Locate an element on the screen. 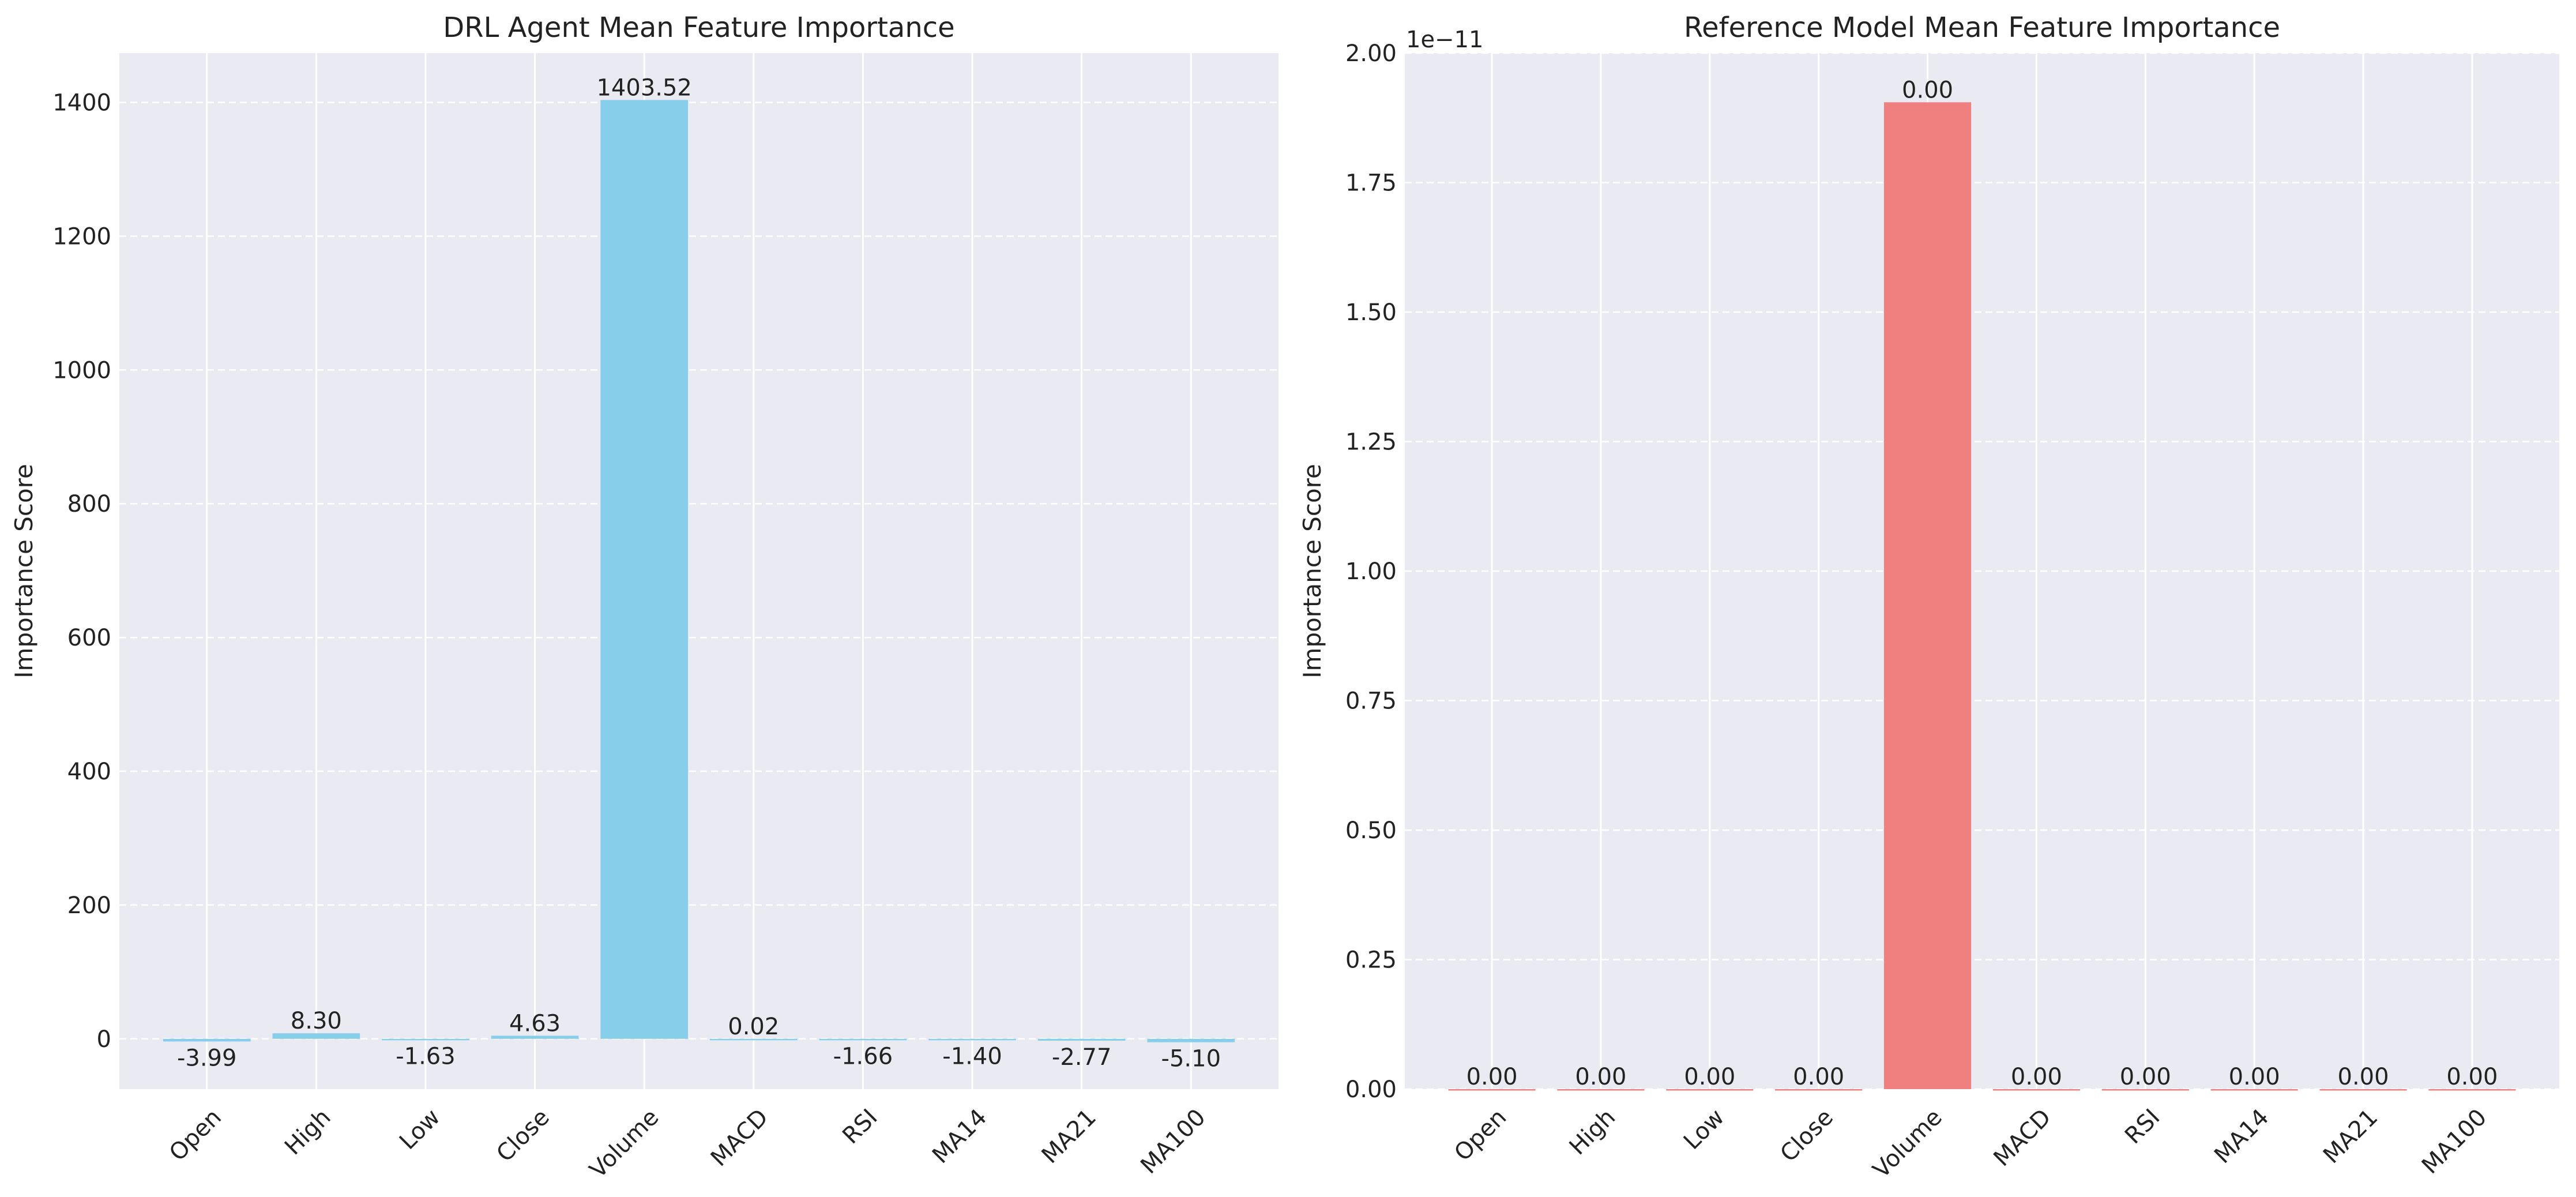 The image size is (2576, 1197). chart-title: DRL Agent Mean Feature Importance is located at coordinates (698, 28).